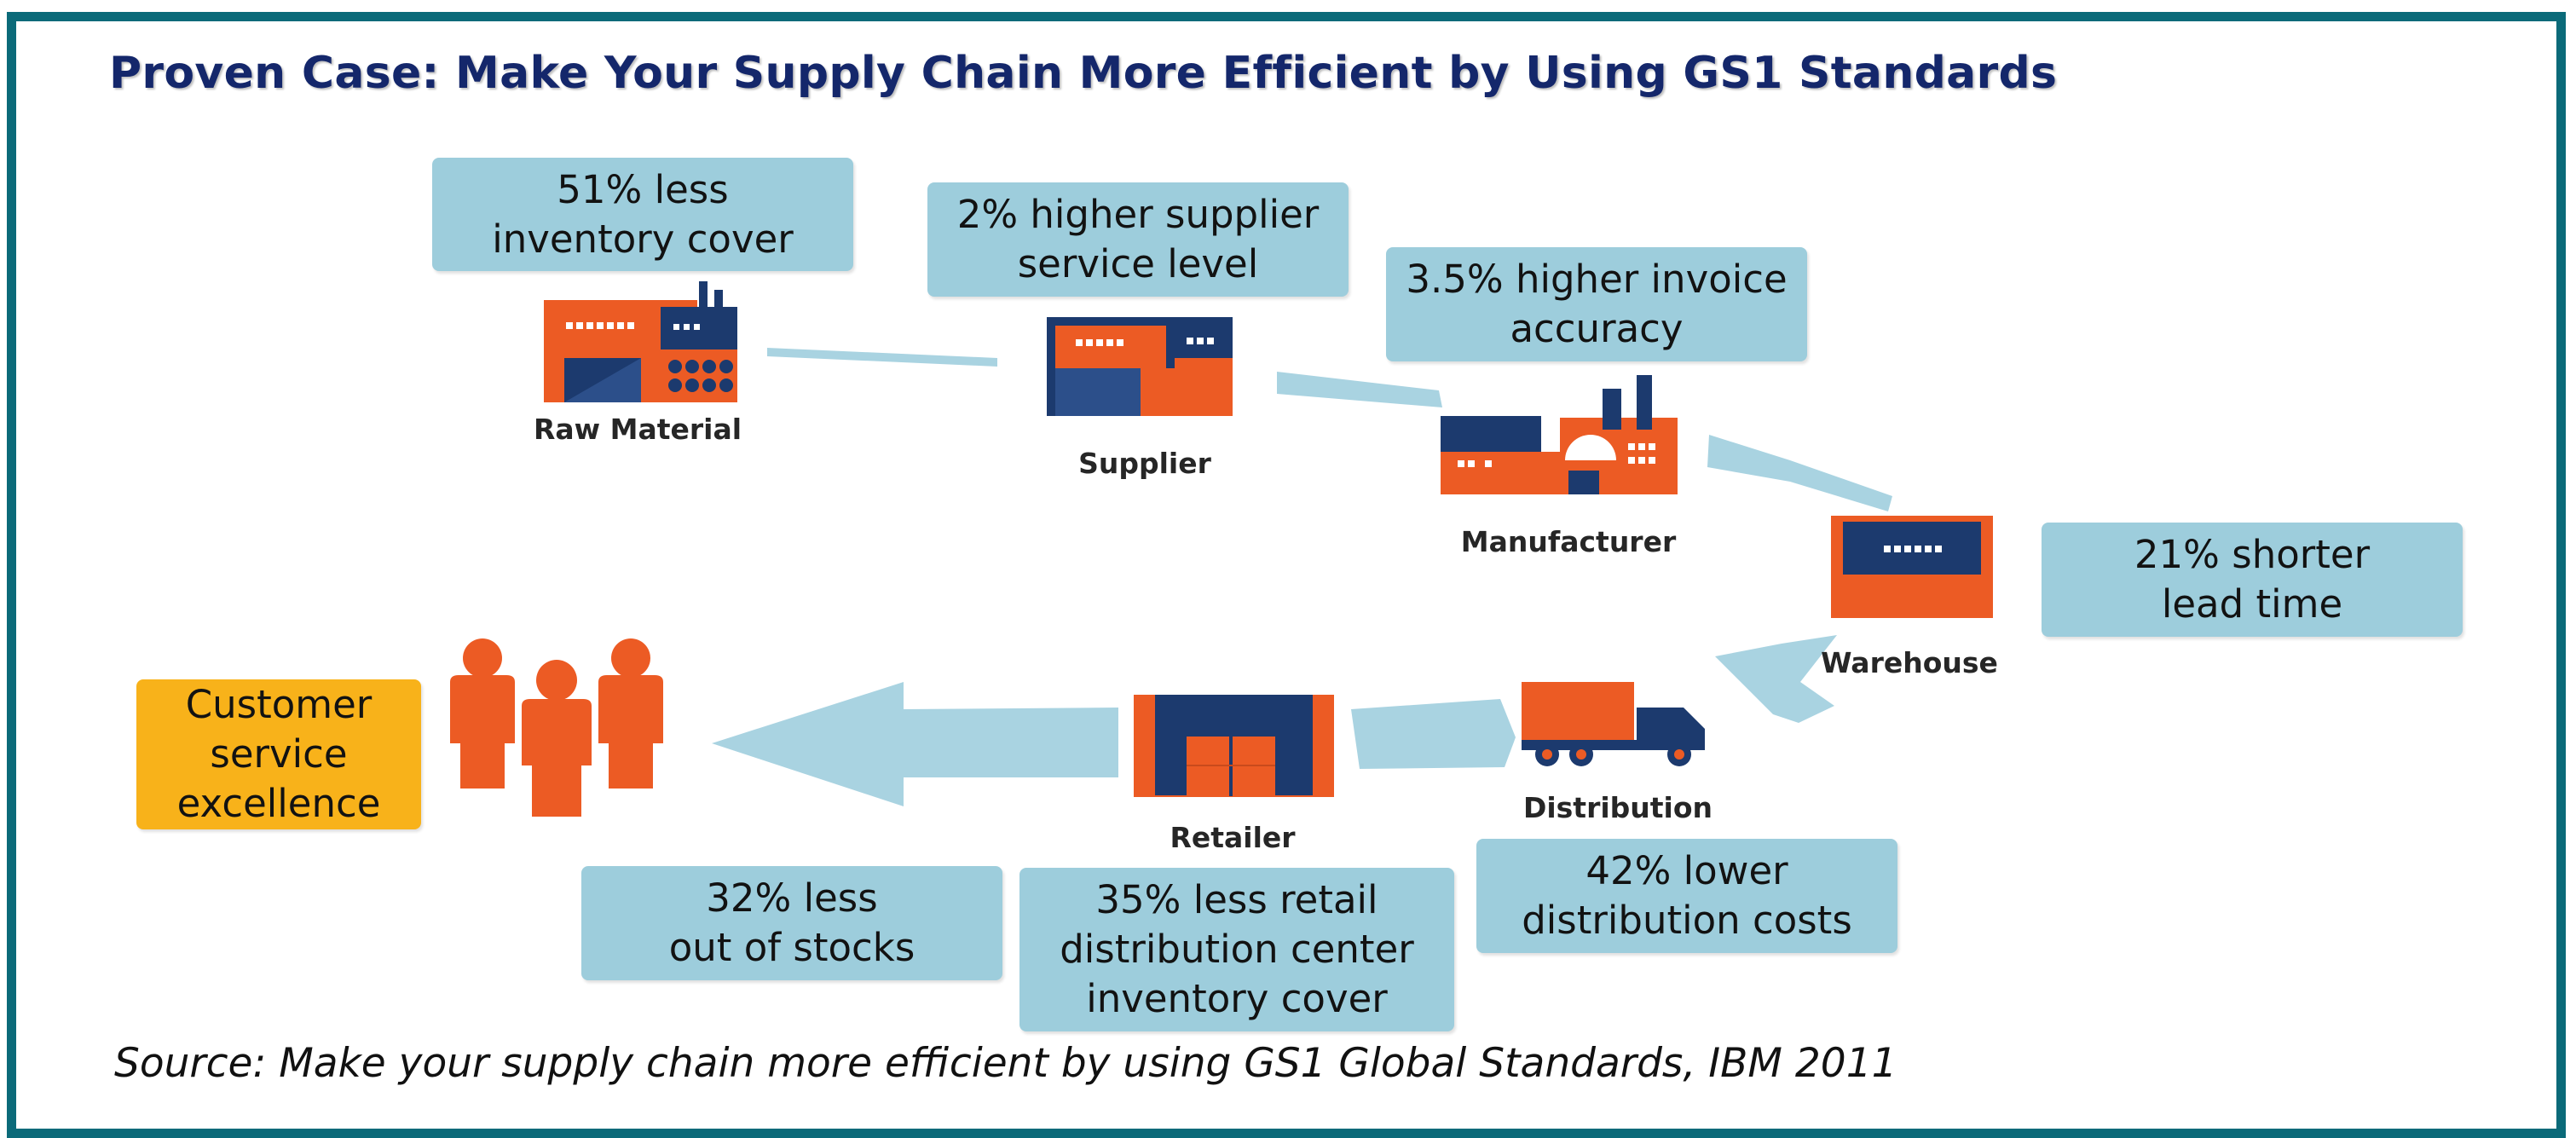 Image resolution: width=2576 pixels, height=1138 pixels. I want to click on stage-label-supplier: Supplier, so click(1144, 463).